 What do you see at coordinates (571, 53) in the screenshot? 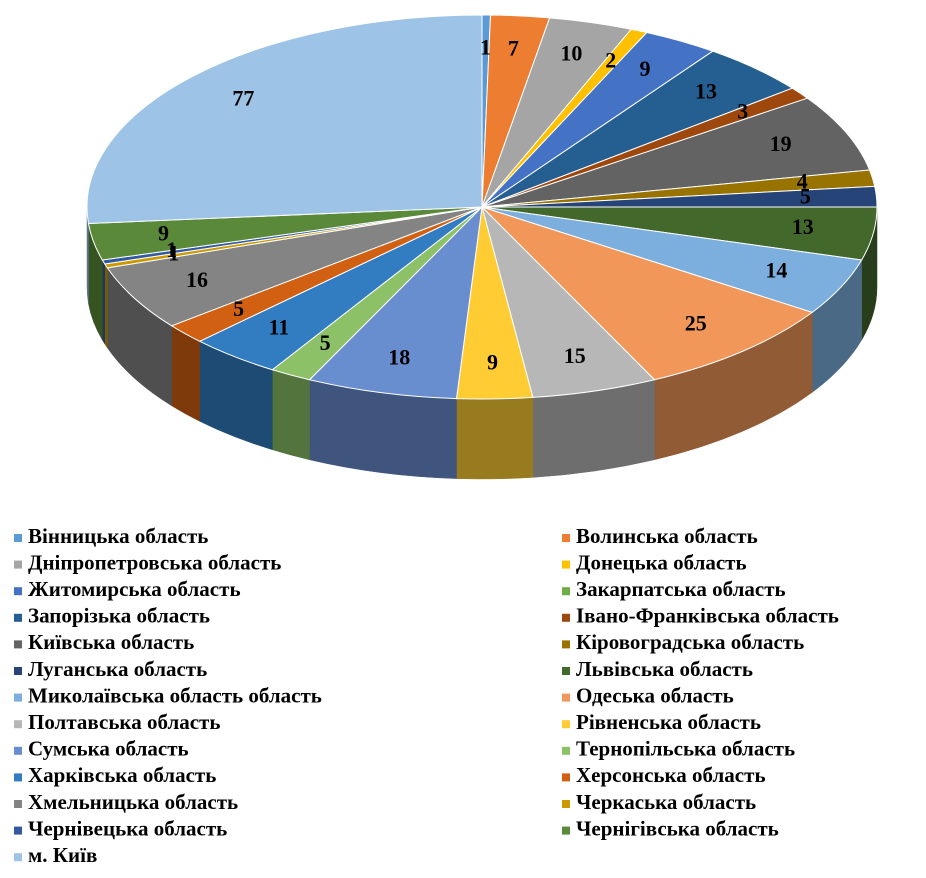
I see `data-label: 10` at bounding box center [571, 53].